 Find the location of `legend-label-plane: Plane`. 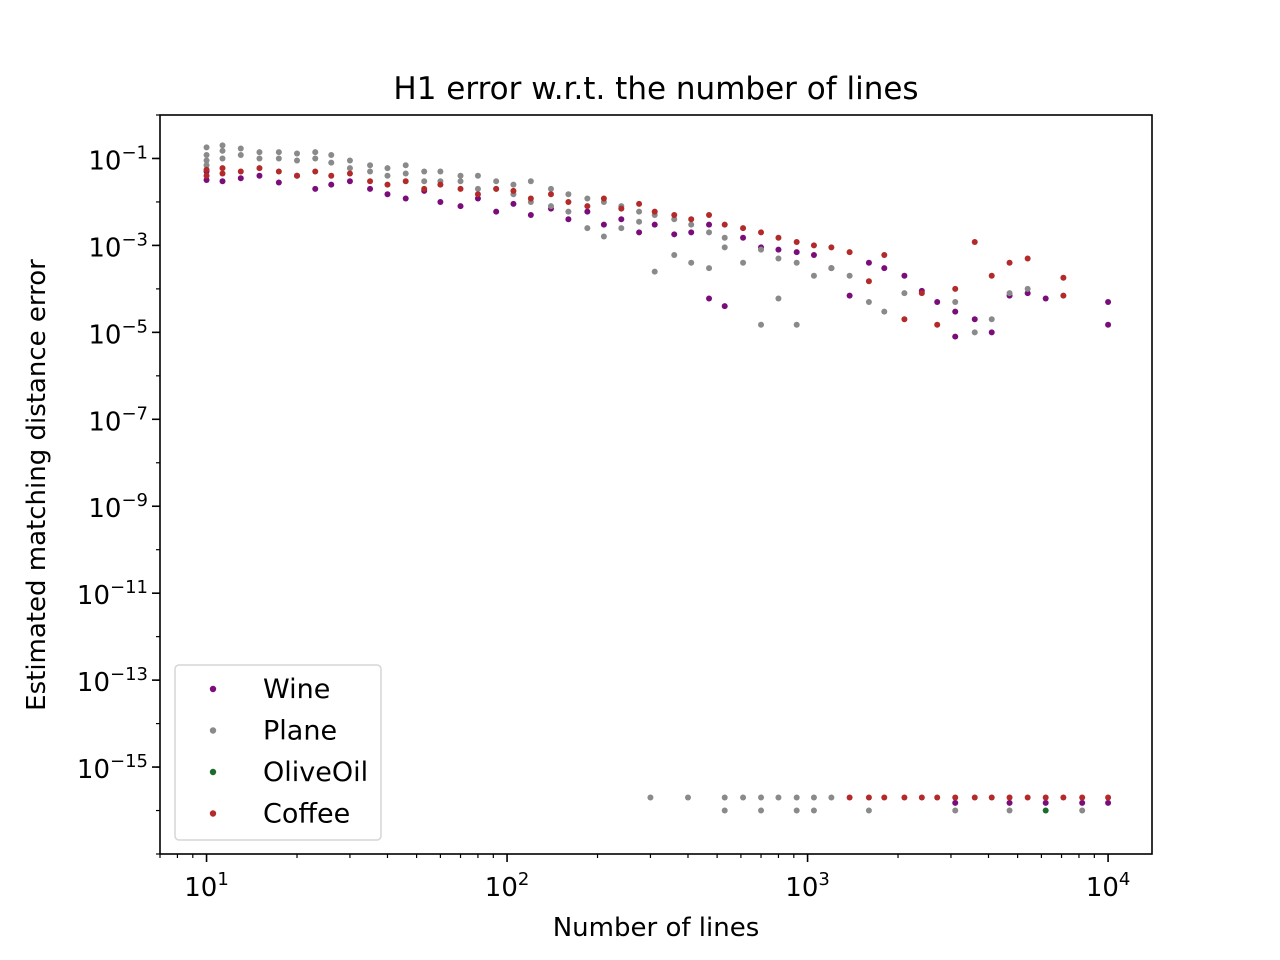

legend-label-plane: Plane is located at coordinates (300, 731).